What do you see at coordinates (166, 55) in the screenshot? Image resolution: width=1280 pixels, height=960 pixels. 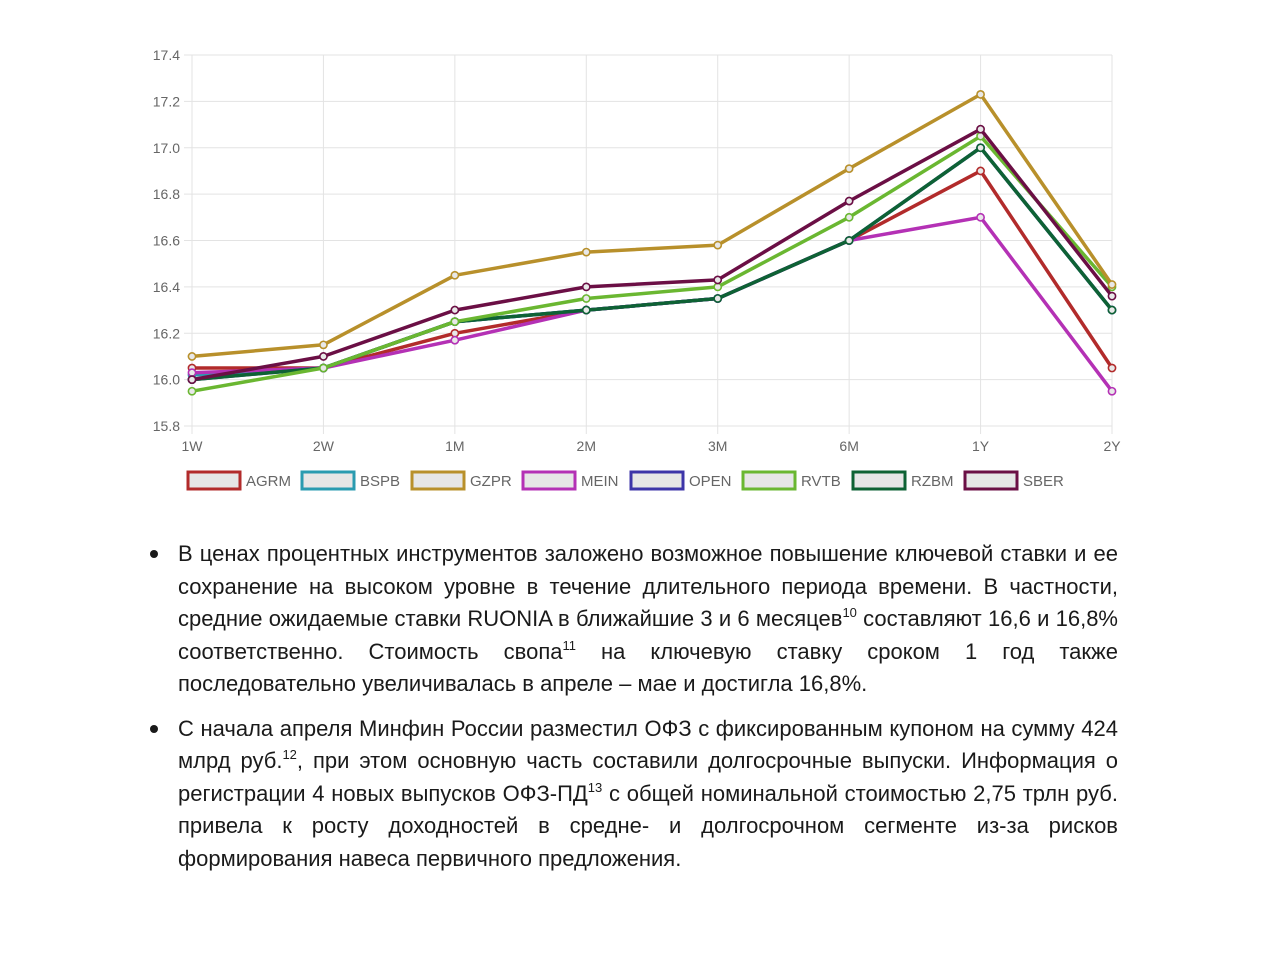 I see `y-tick-label: 17.4` at bounding box center [166, 55].